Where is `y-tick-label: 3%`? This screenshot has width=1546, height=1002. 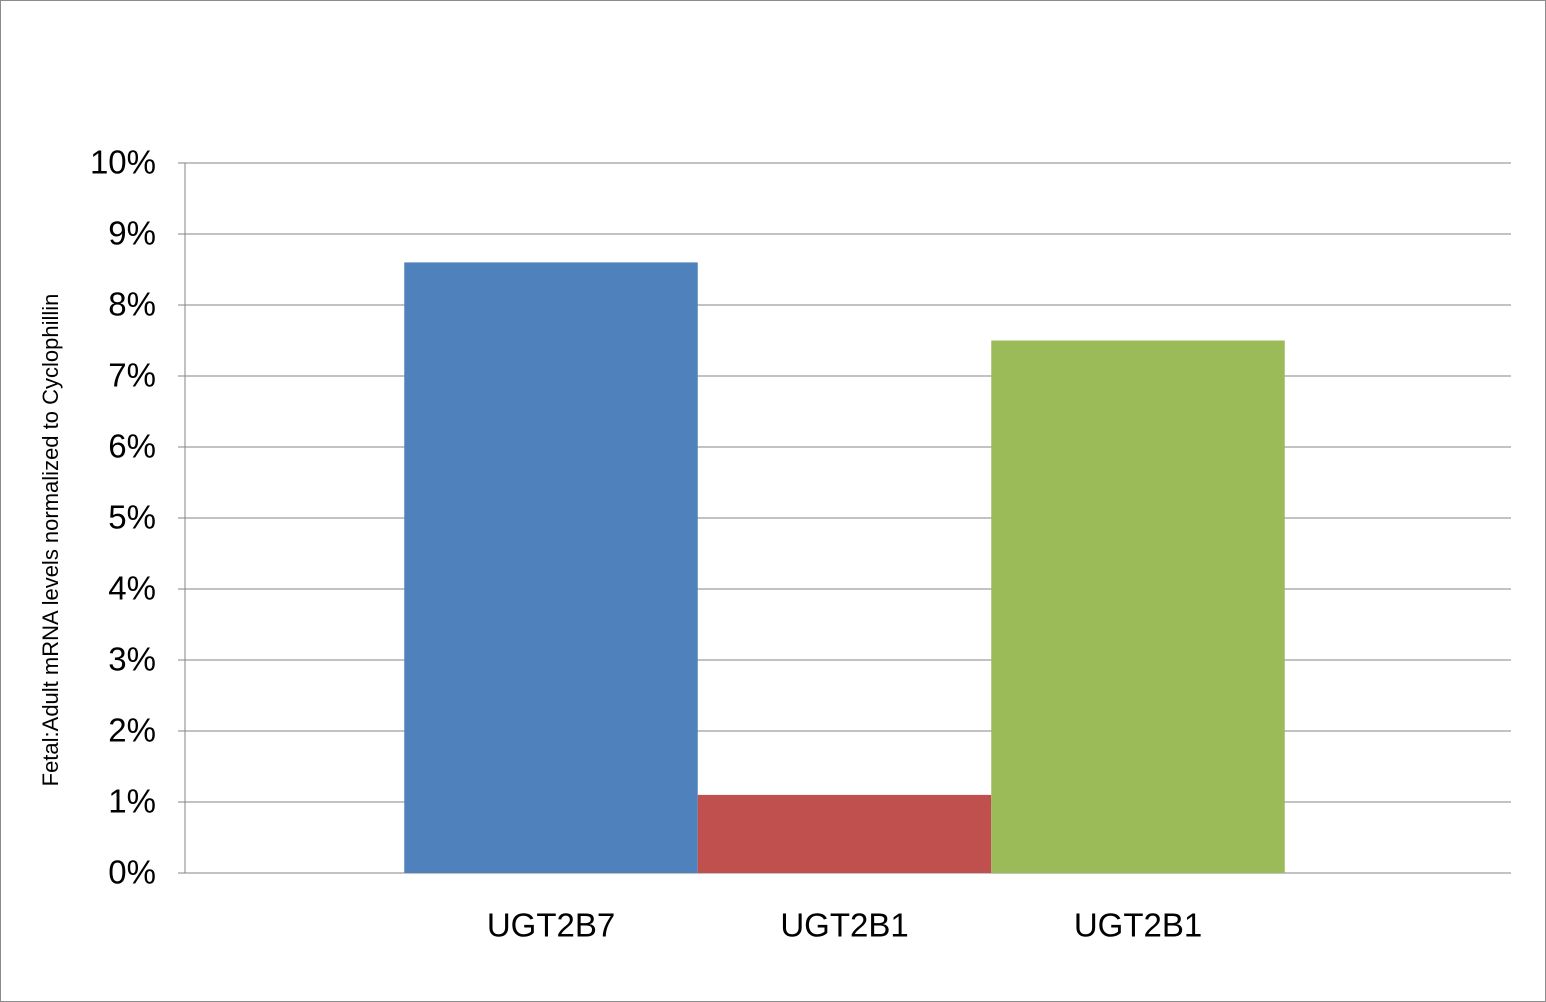 y-tick-label: 3% is located at coordinates (132, 659).